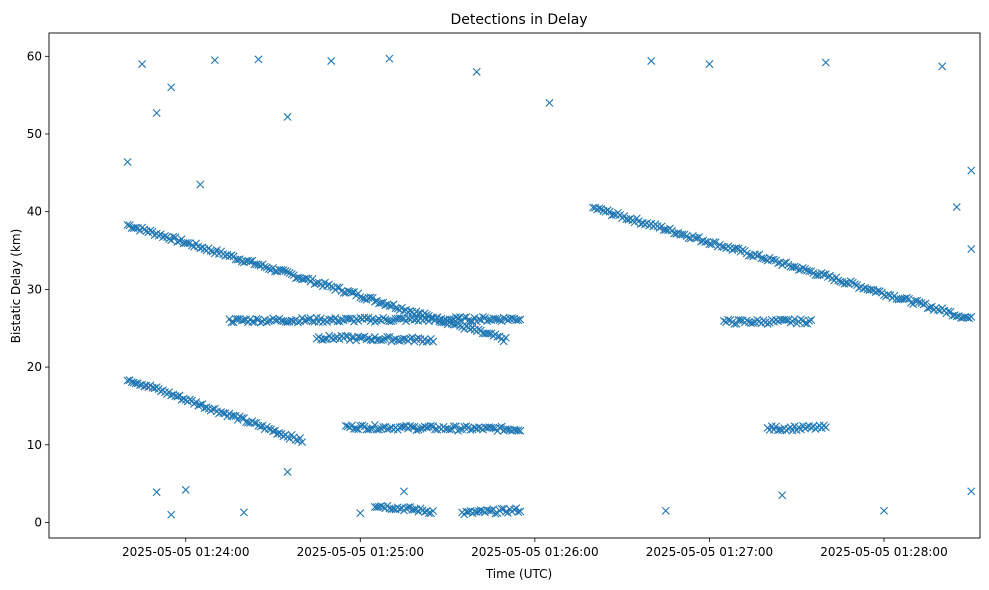  Describe the element at coordinates (360, 552) in the screenshot. I see `x-tick-label: 2025-05-05 01:25:00` at that location.